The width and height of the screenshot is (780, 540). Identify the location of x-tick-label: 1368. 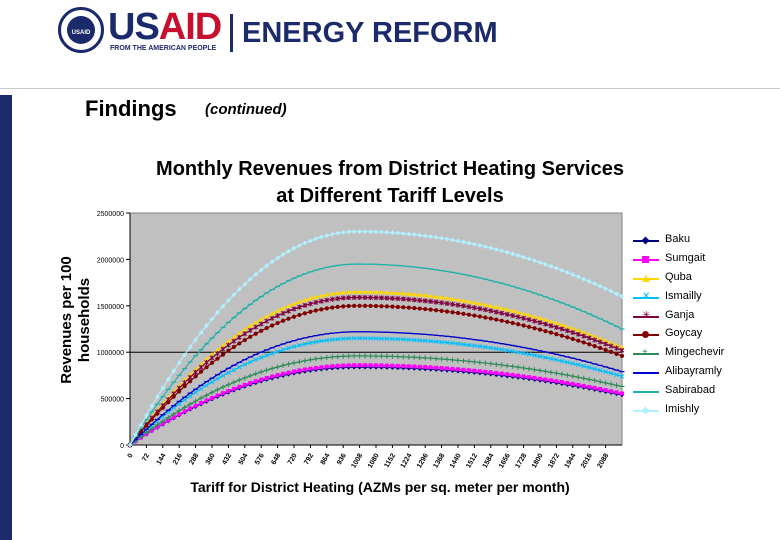
(439, 460).